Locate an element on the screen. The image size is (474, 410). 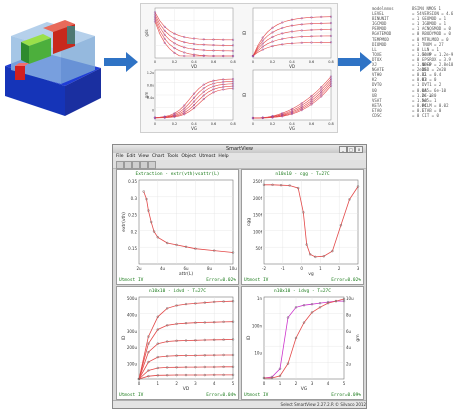
x-tick-label: 10u is located at coordinates (233, 268).